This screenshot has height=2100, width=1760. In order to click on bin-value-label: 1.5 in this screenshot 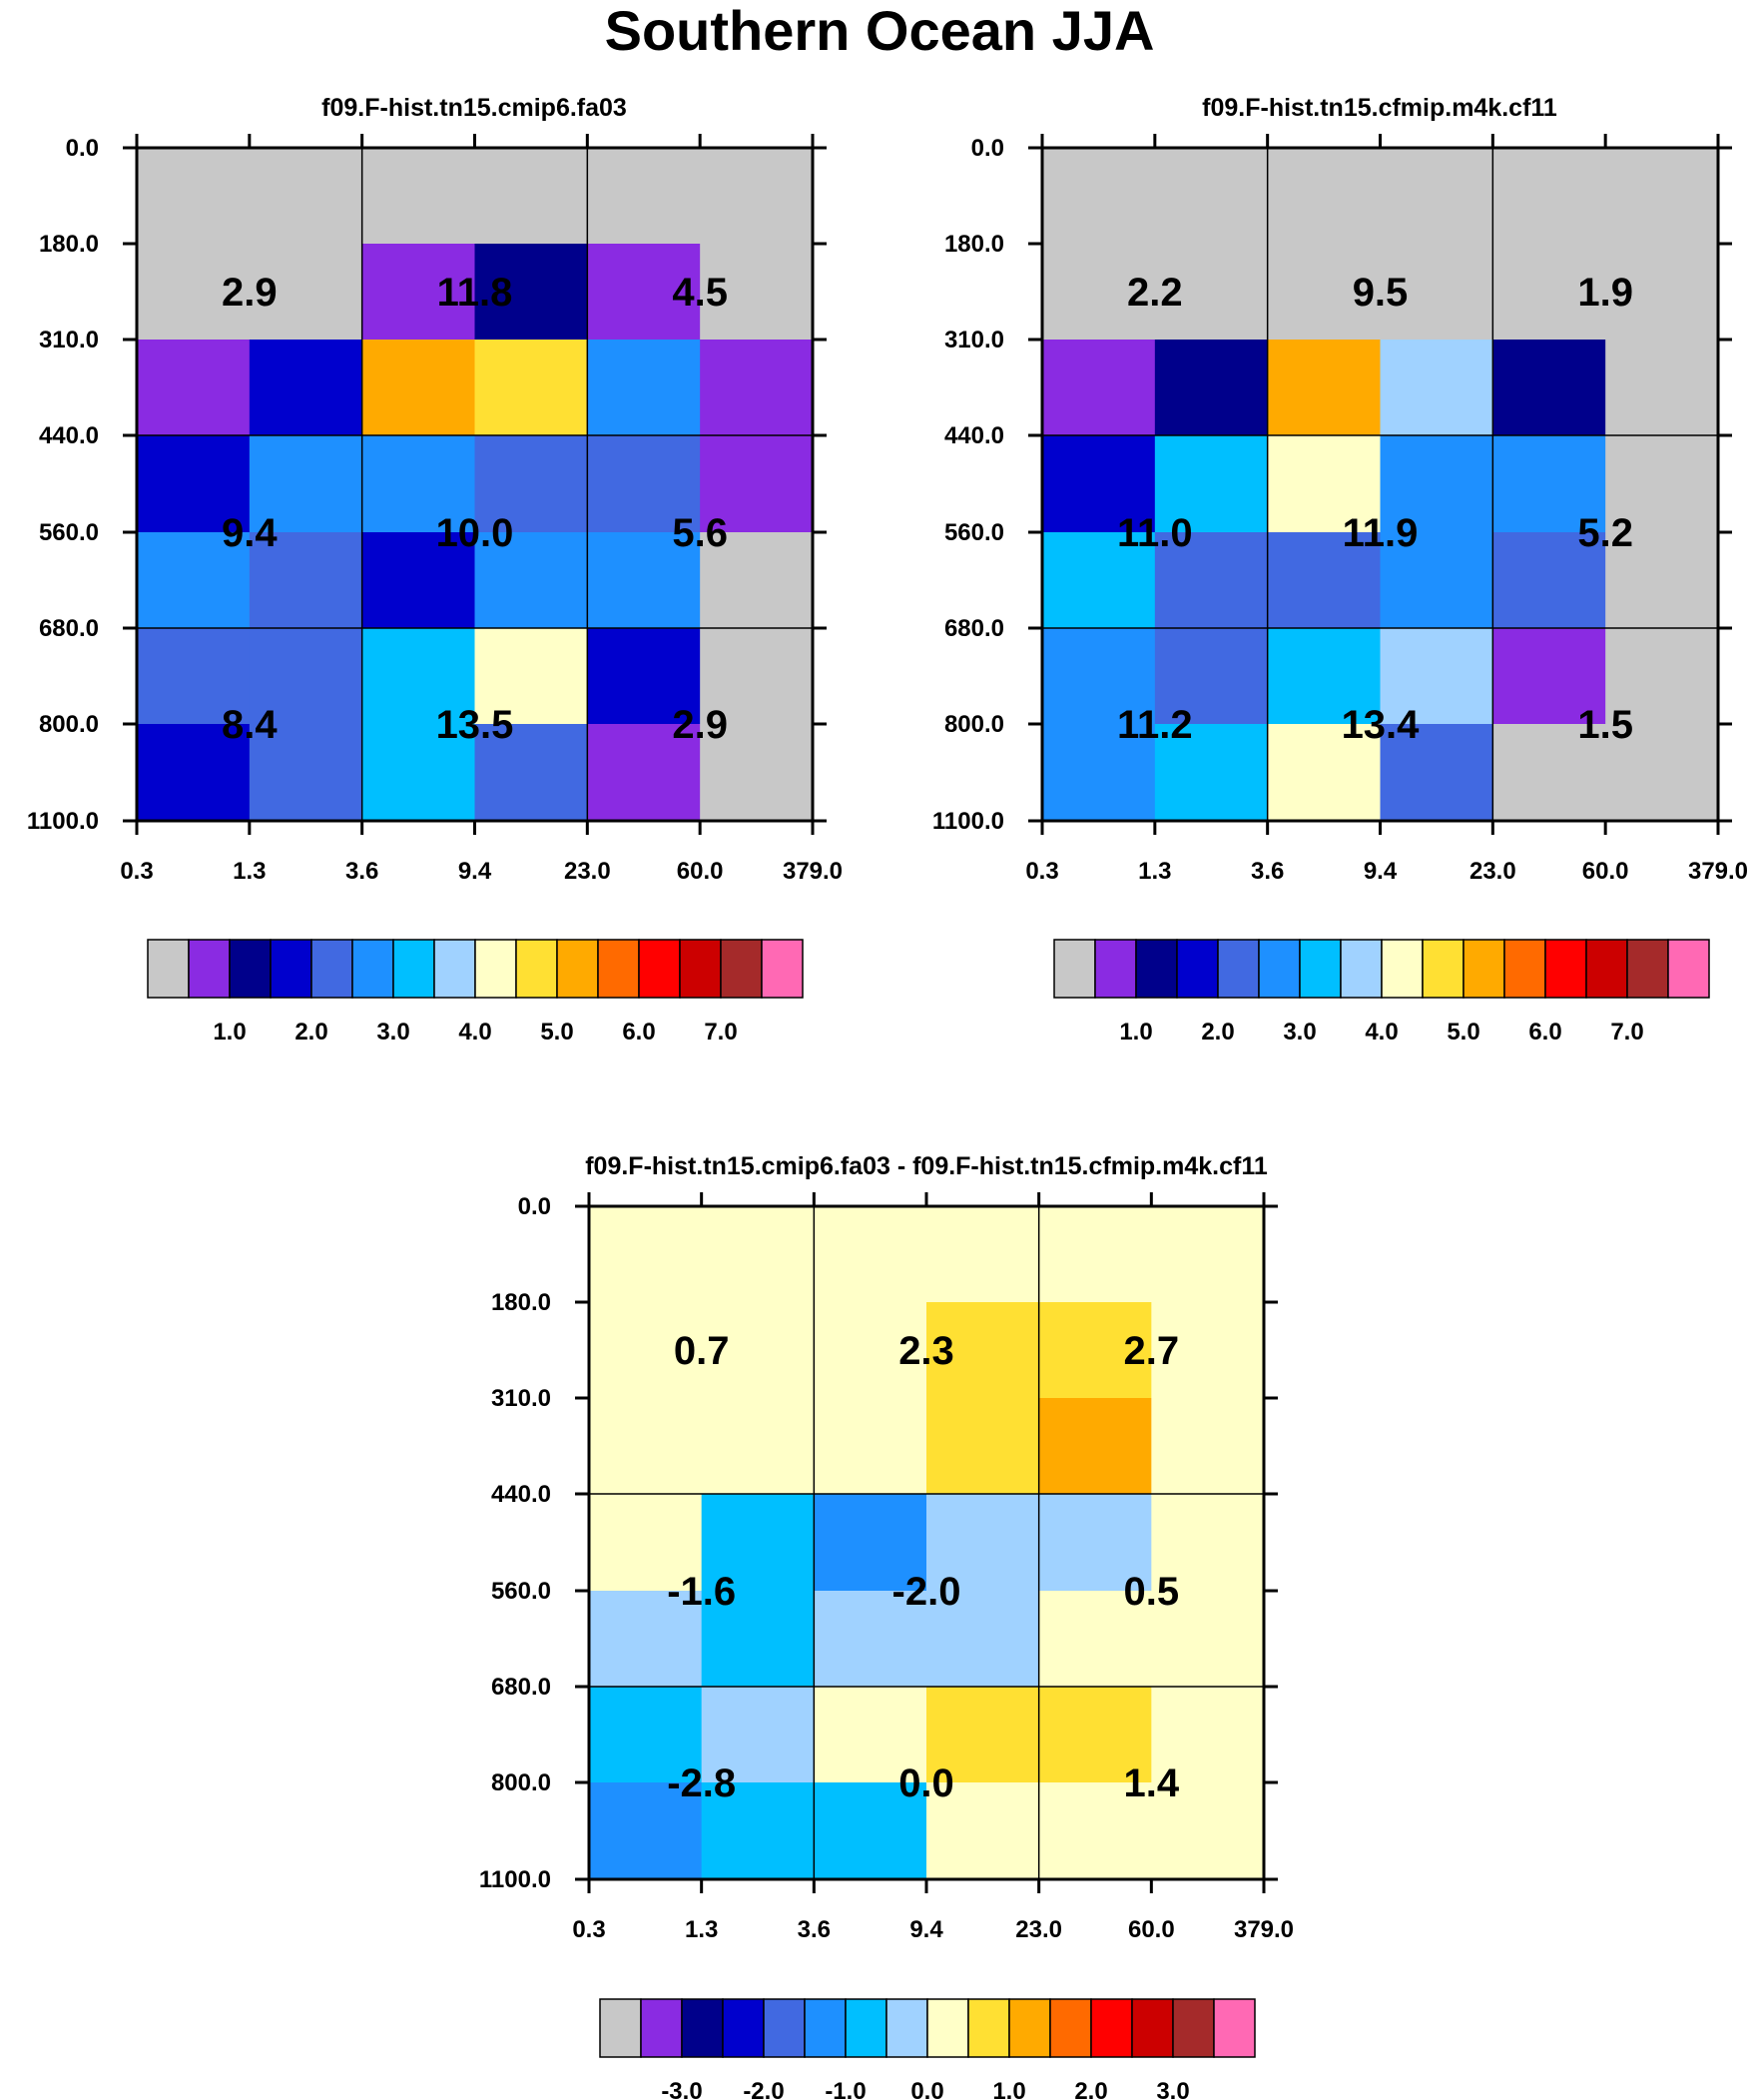, I will do `click(1605, 725)`.